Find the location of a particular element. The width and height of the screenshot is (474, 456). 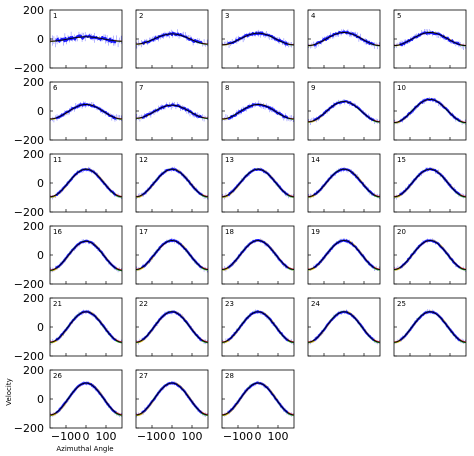

panel-9: 9 is located at coordinates (344, 111).